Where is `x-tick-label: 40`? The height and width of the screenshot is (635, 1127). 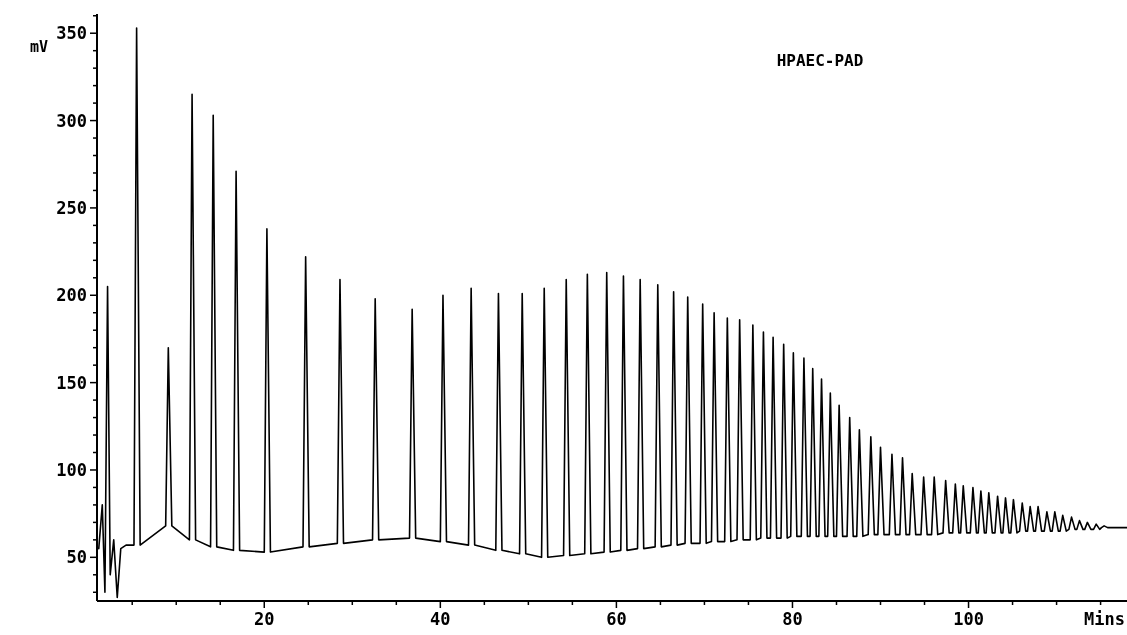 x-tick-label: 40 is located at coordinates (440, 619).